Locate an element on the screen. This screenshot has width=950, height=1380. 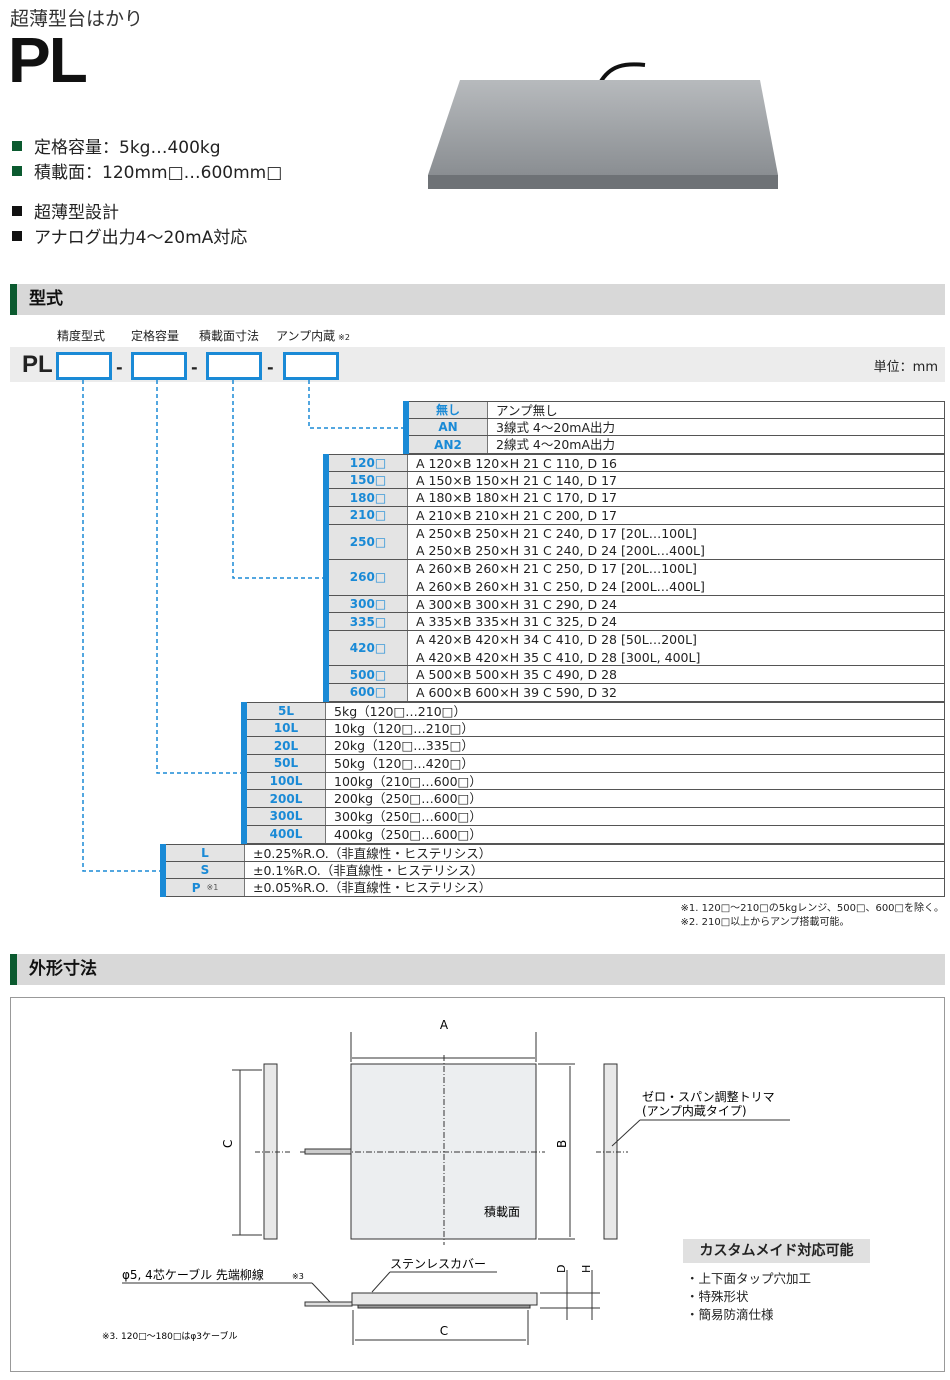
size-option-row: 335□ A 335×B 335×H 31 C 325, D 24 is located at coordinates (637, 622).